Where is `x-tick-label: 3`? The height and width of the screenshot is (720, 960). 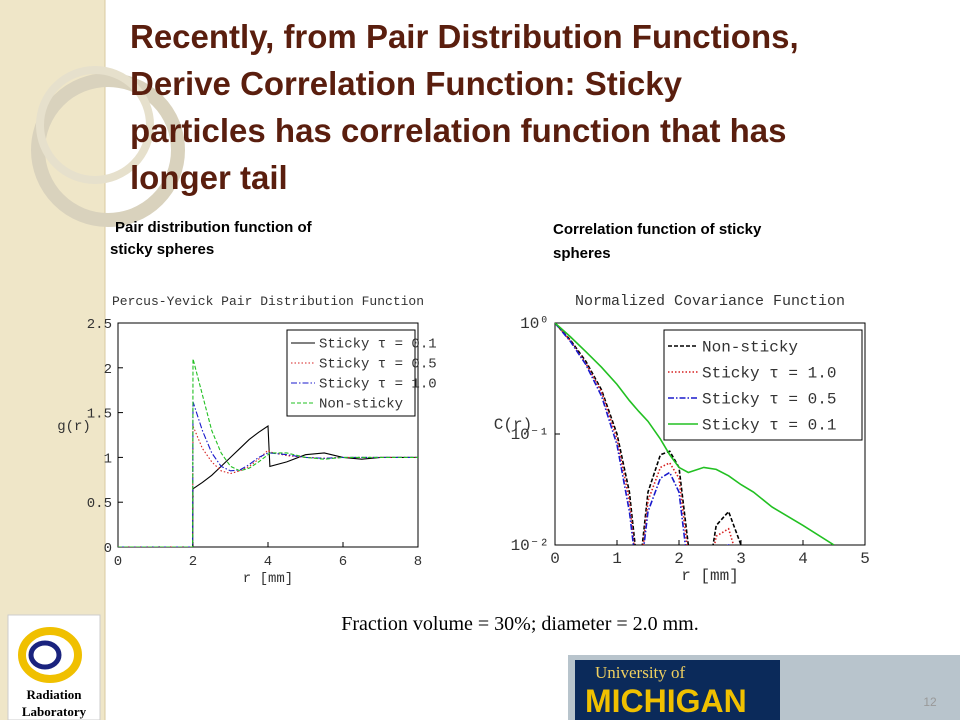
x-tick-label: 3 is located at coordinates (741, 559).